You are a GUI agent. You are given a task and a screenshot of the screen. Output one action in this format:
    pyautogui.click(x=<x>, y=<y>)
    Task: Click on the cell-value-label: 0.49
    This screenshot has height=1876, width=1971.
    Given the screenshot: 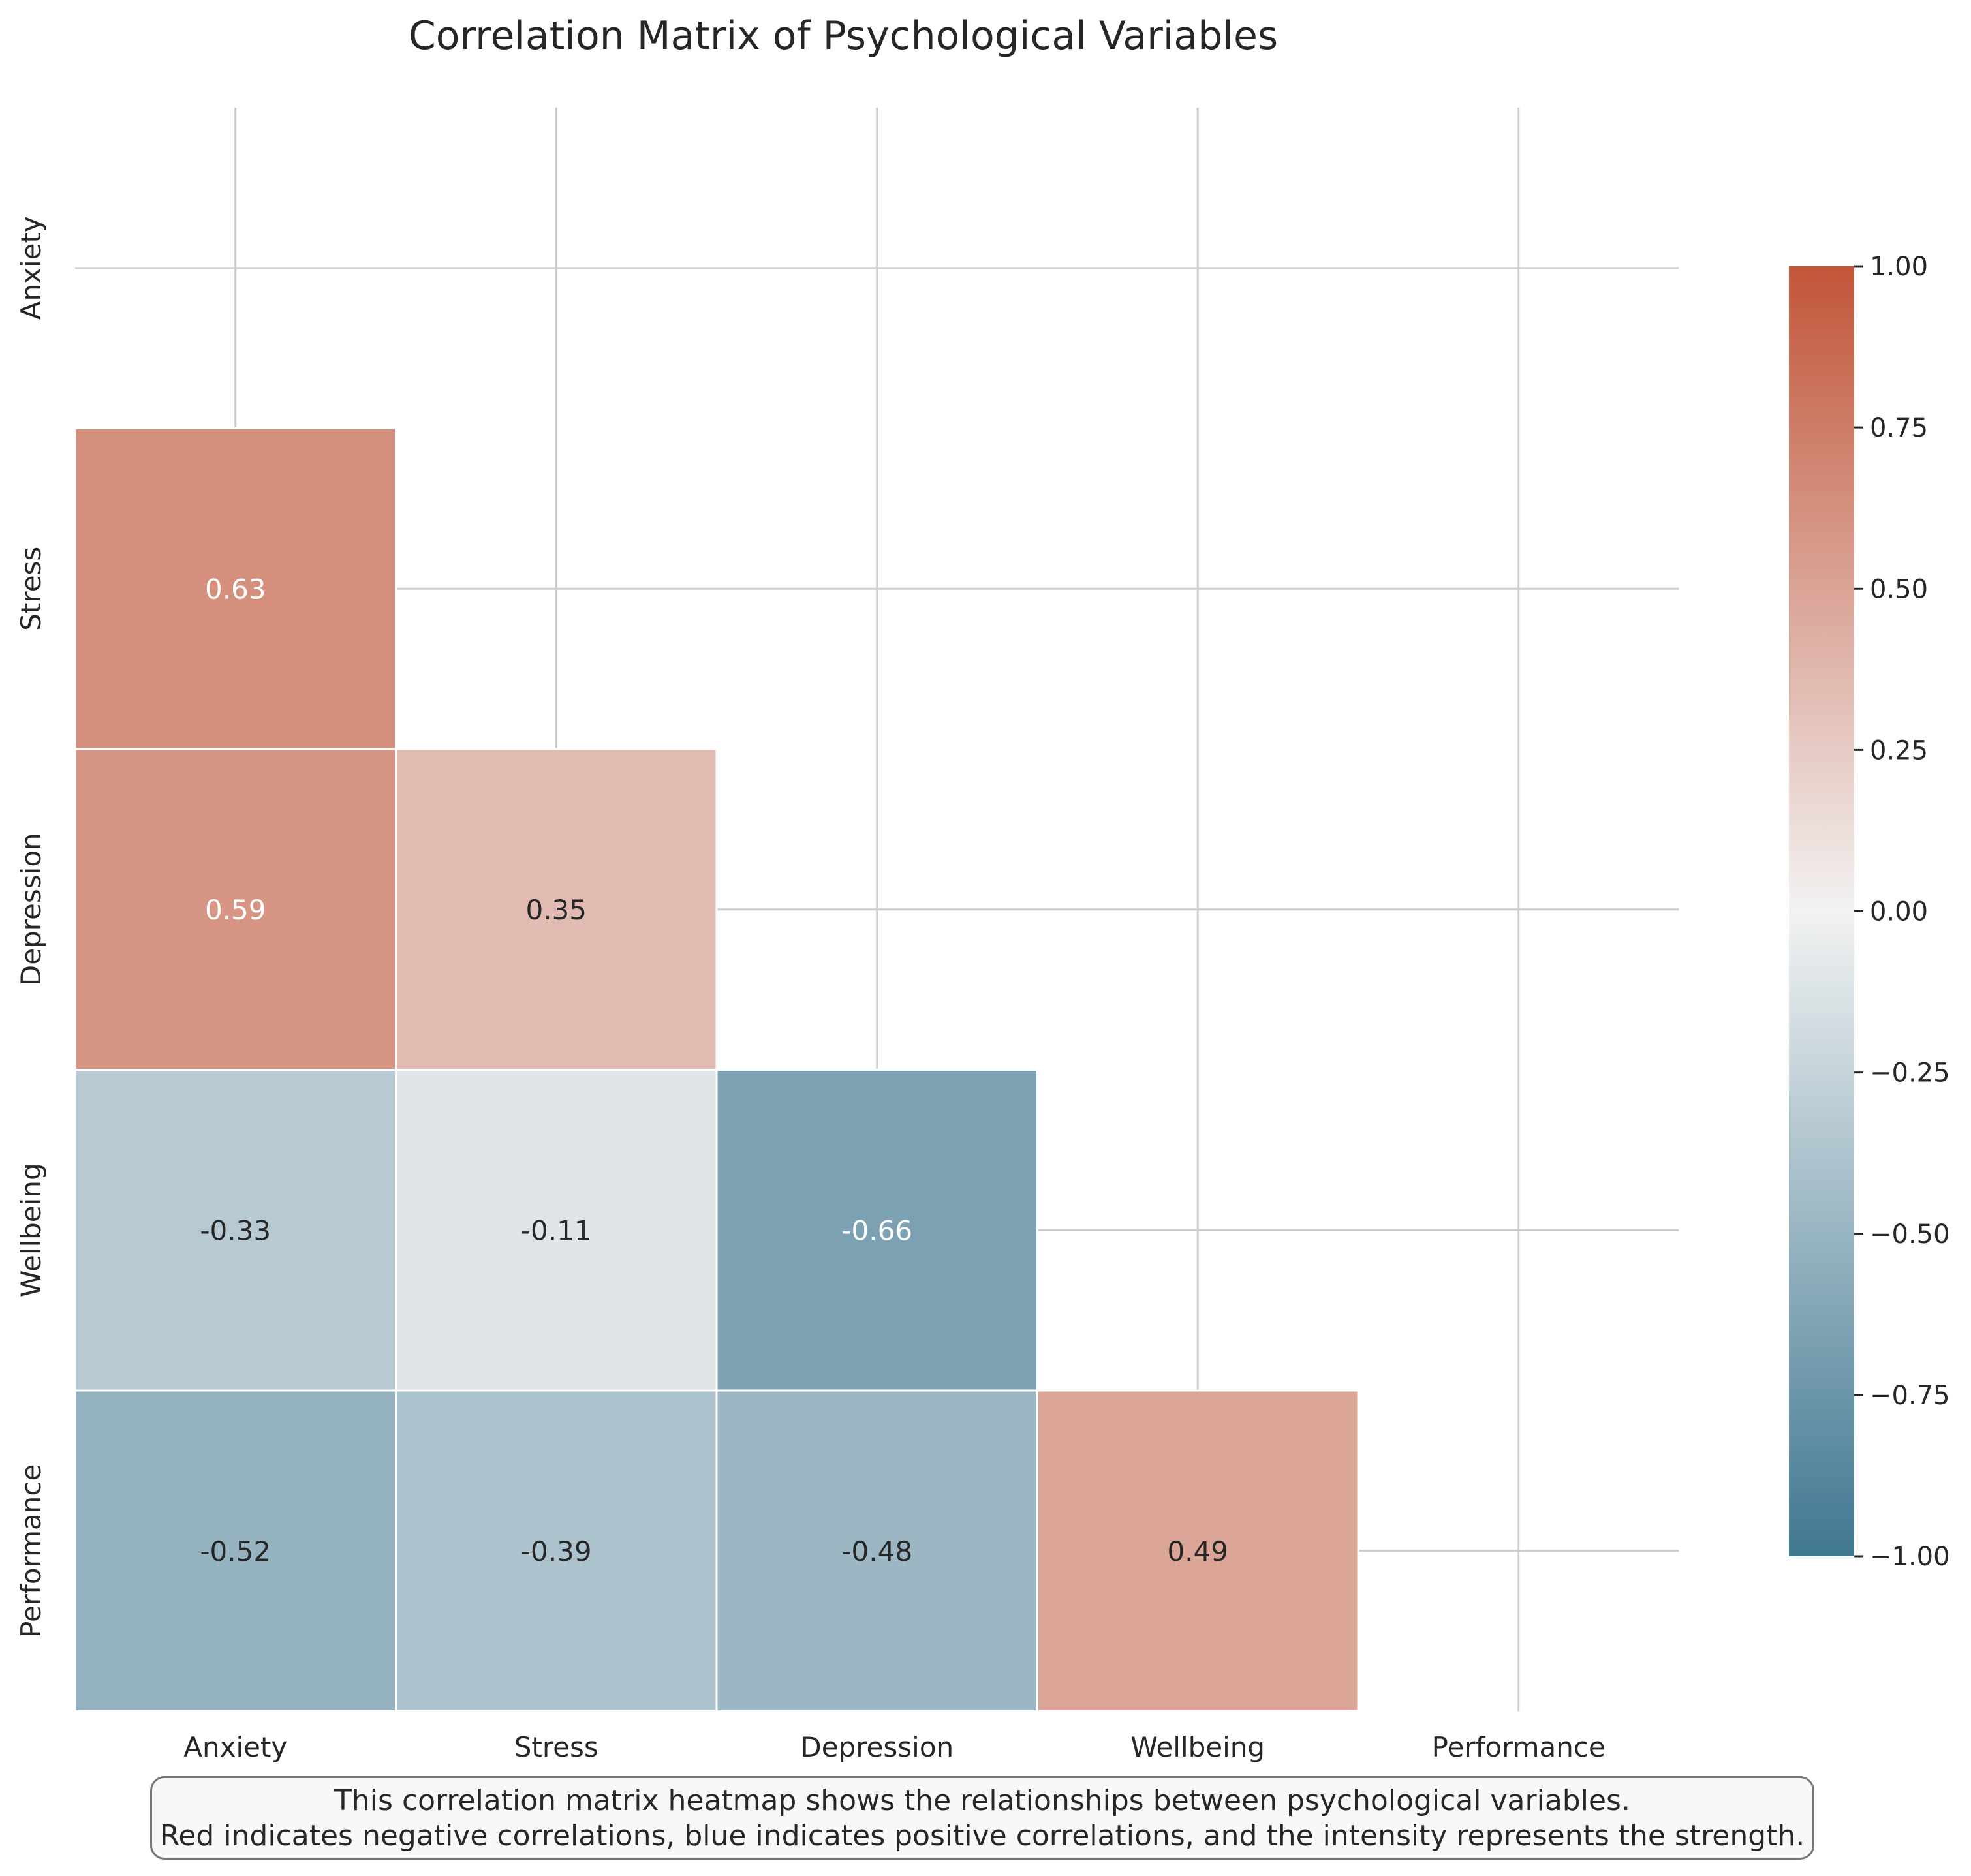 What is the action you would take?
    pyautogui.click(x=1197, y=1551)
    